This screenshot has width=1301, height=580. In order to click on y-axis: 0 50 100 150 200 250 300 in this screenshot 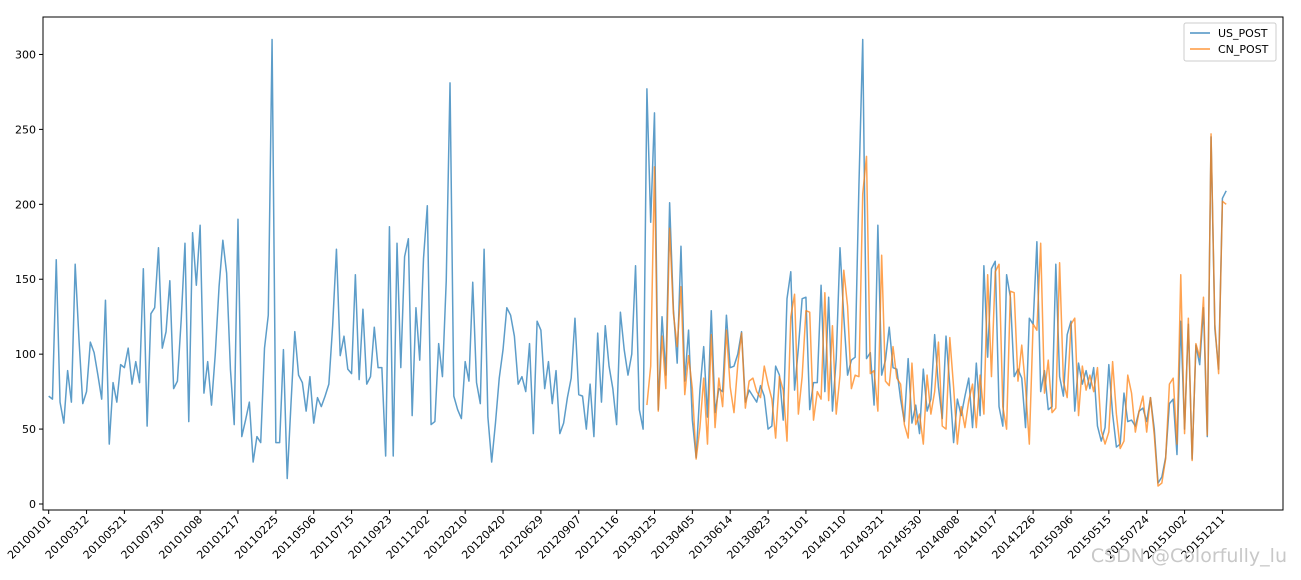, I will do `click(29, 279)`.